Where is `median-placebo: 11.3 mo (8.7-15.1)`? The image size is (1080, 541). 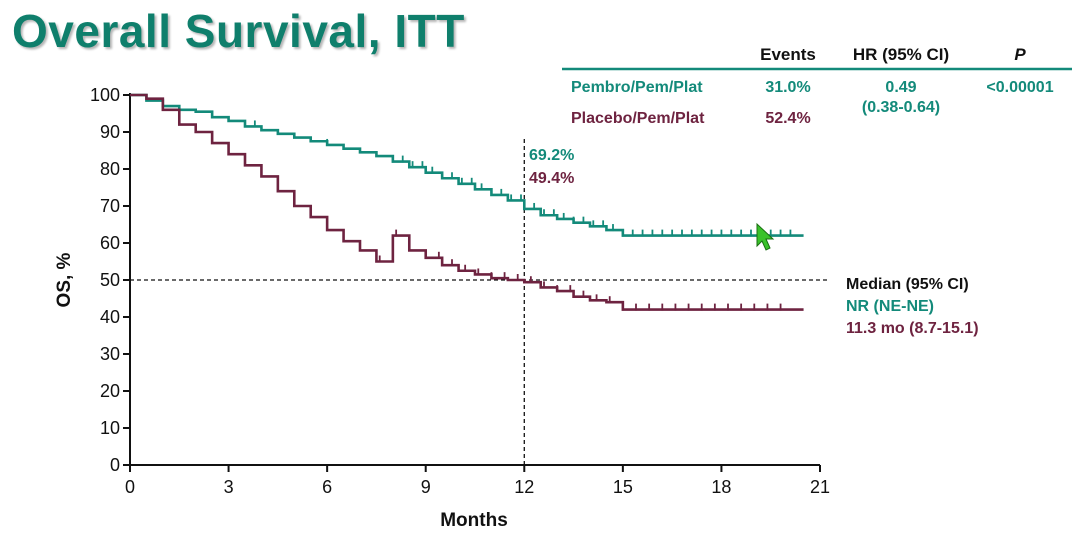 median-placebo: 11.3 mo (8.7-15.1) is located at coordinates (912, 328).